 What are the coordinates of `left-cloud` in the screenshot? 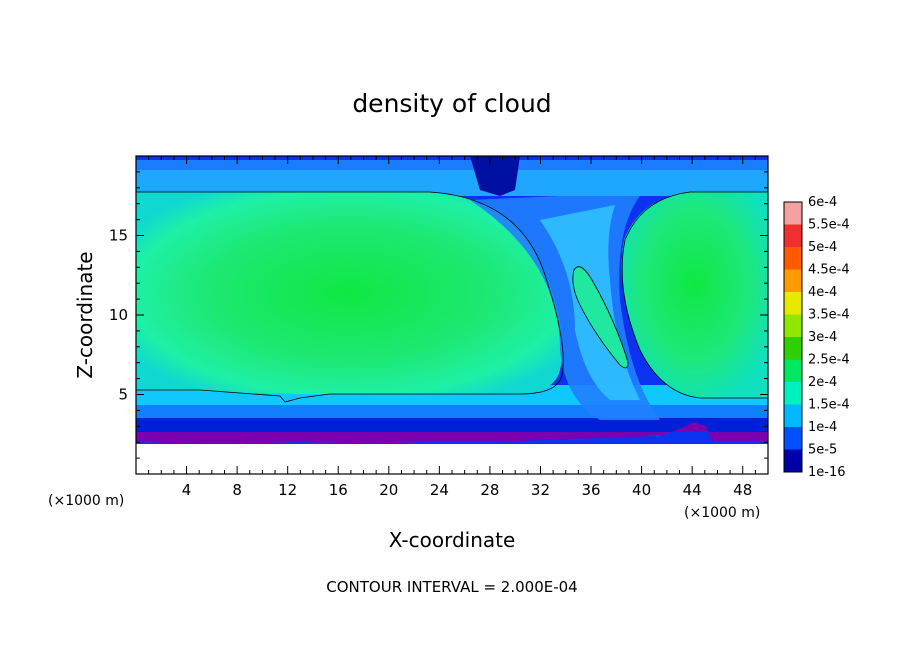 It's located at (349, 293).